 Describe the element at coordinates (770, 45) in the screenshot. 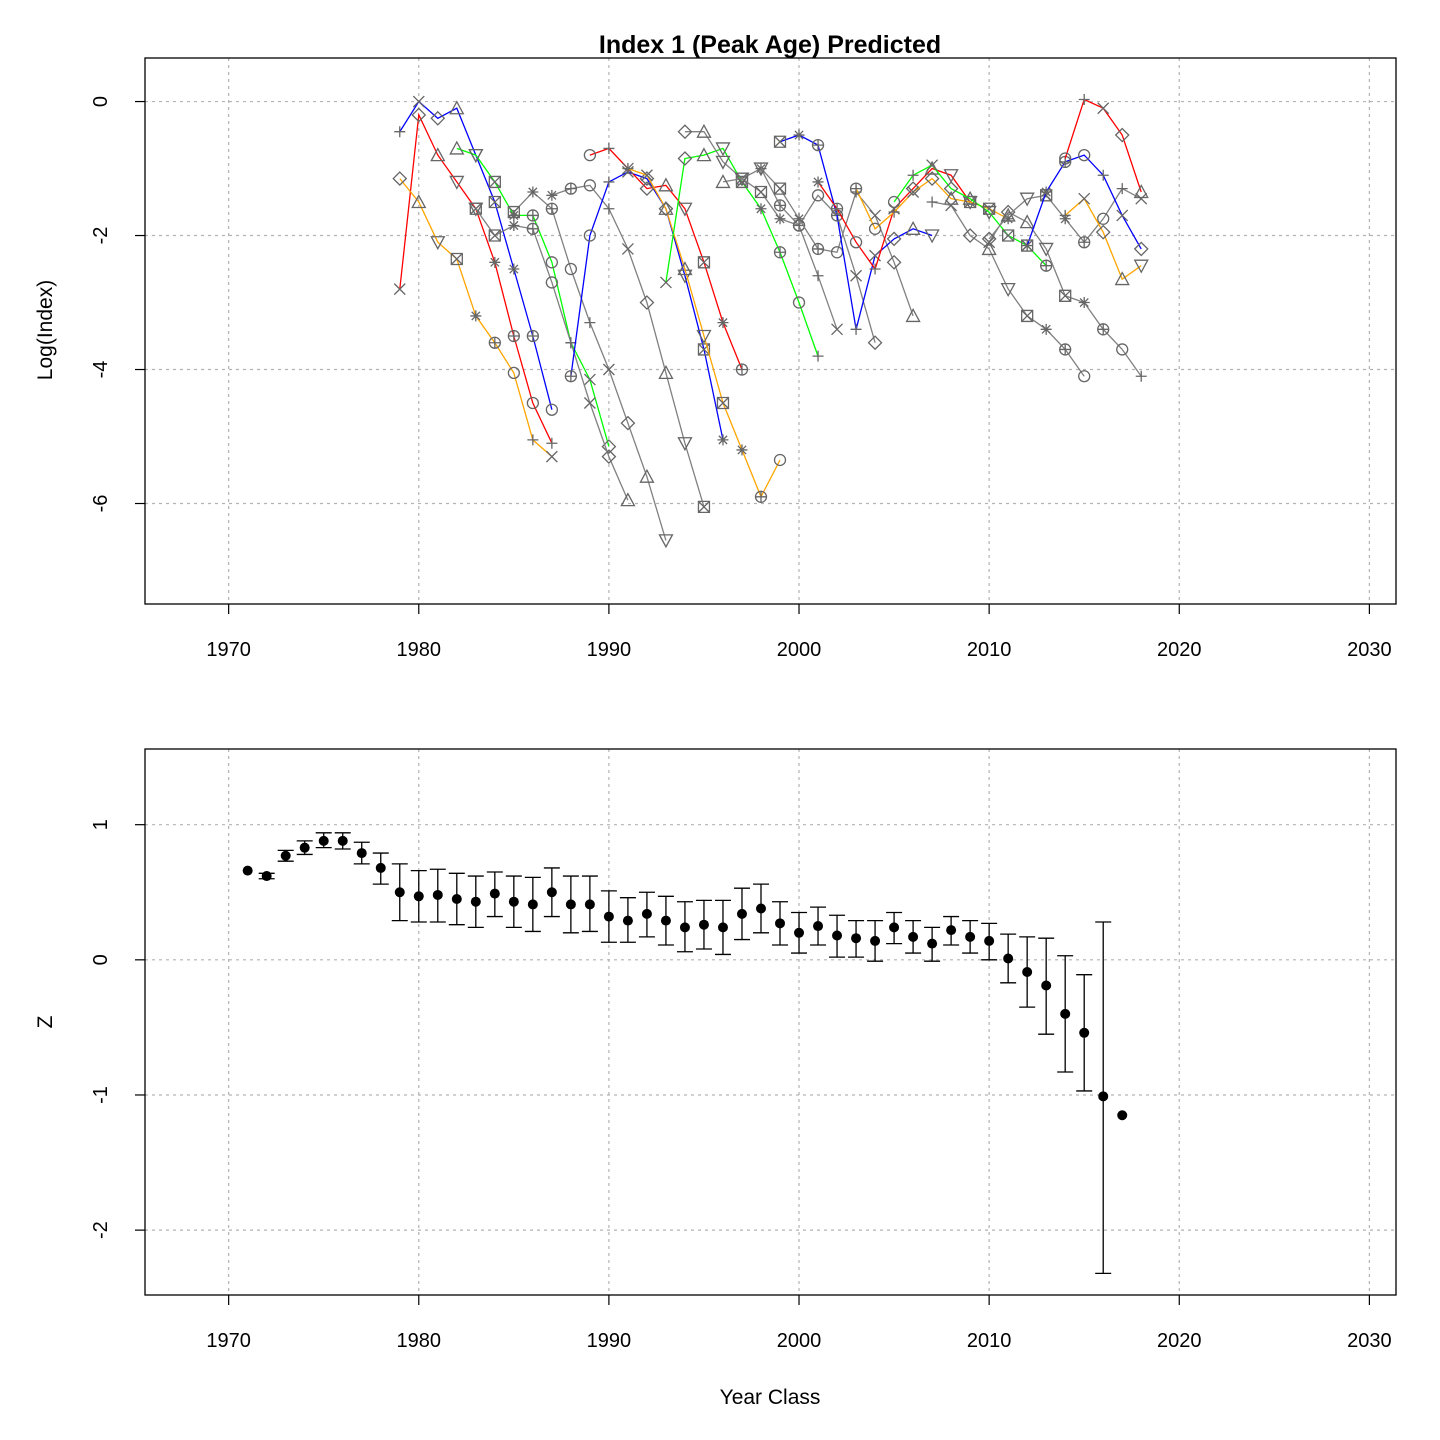

I see `chart-title: Index 1 (Peak Age) Predicted` at that location.